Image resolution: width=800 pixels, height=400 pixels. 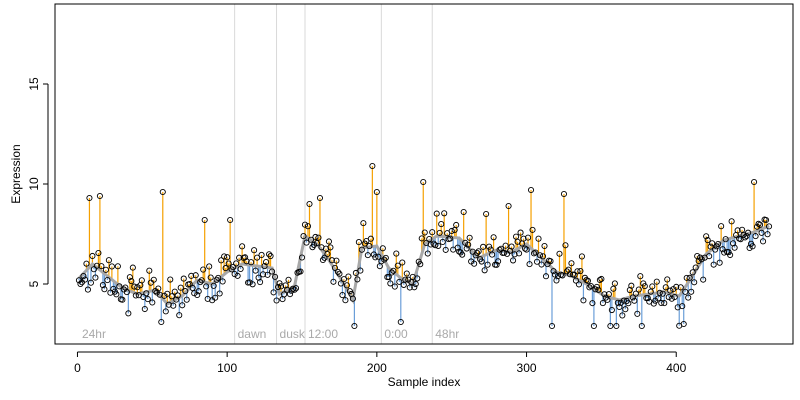 I want to click on period-label-0: dawn, so click(x=252, y=334).